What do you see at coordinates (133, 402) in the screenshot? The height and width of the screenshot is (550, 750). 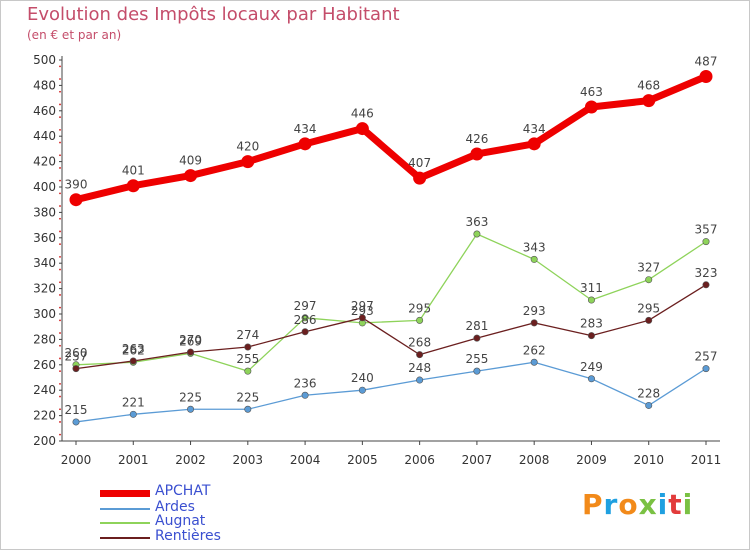 I see `data-label-ardes: 221` at bounding box center [133, 402].